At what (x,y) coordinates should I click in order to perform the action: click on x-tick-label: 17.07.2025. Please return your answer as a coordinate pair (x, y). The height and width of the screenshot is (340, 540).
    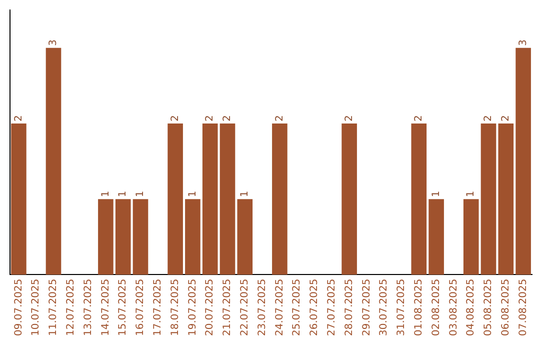
    Looking at the image, I should click on (158, 307).